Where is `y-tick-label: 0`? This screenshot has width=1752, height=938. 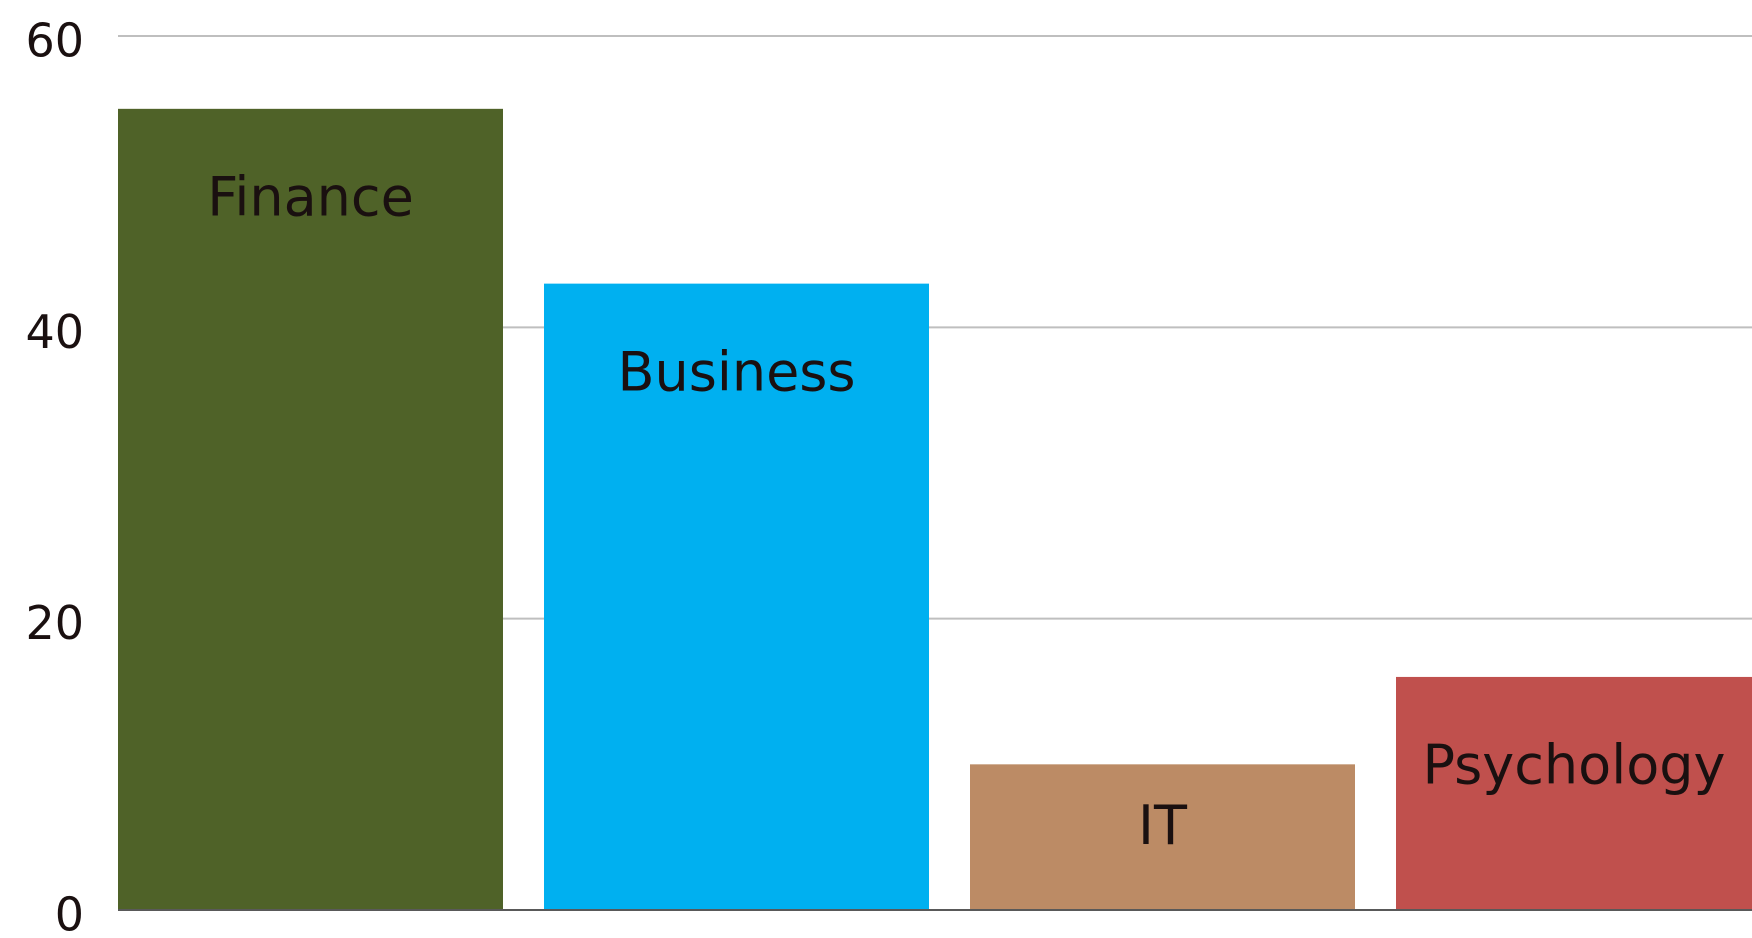 y-tick-label: 0 is located at coordinates (69, 913).